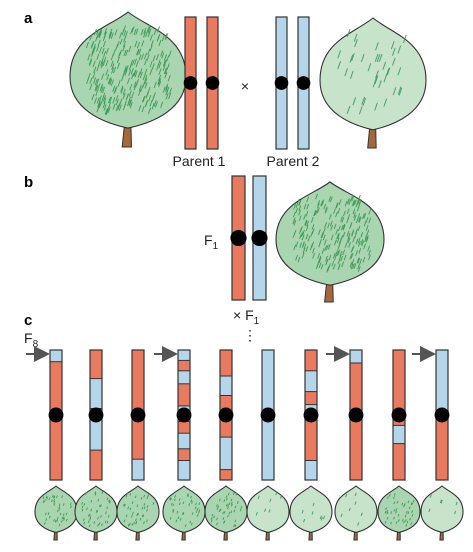 This screenshot has width=473, height=552. Describe the element at coordinates (201, 83) in the screenshot. I see `parent1-chromosome-pair` at that location.